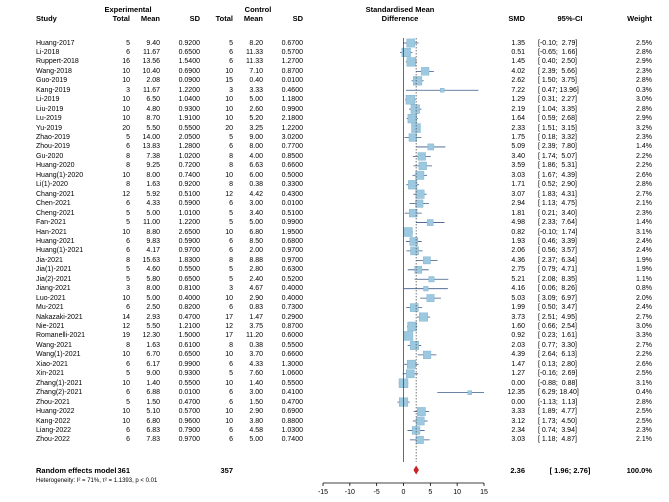 The width and height of the screenshot is (669, 502). I want to click on cell-study: Li-2018, so click(48, 52).